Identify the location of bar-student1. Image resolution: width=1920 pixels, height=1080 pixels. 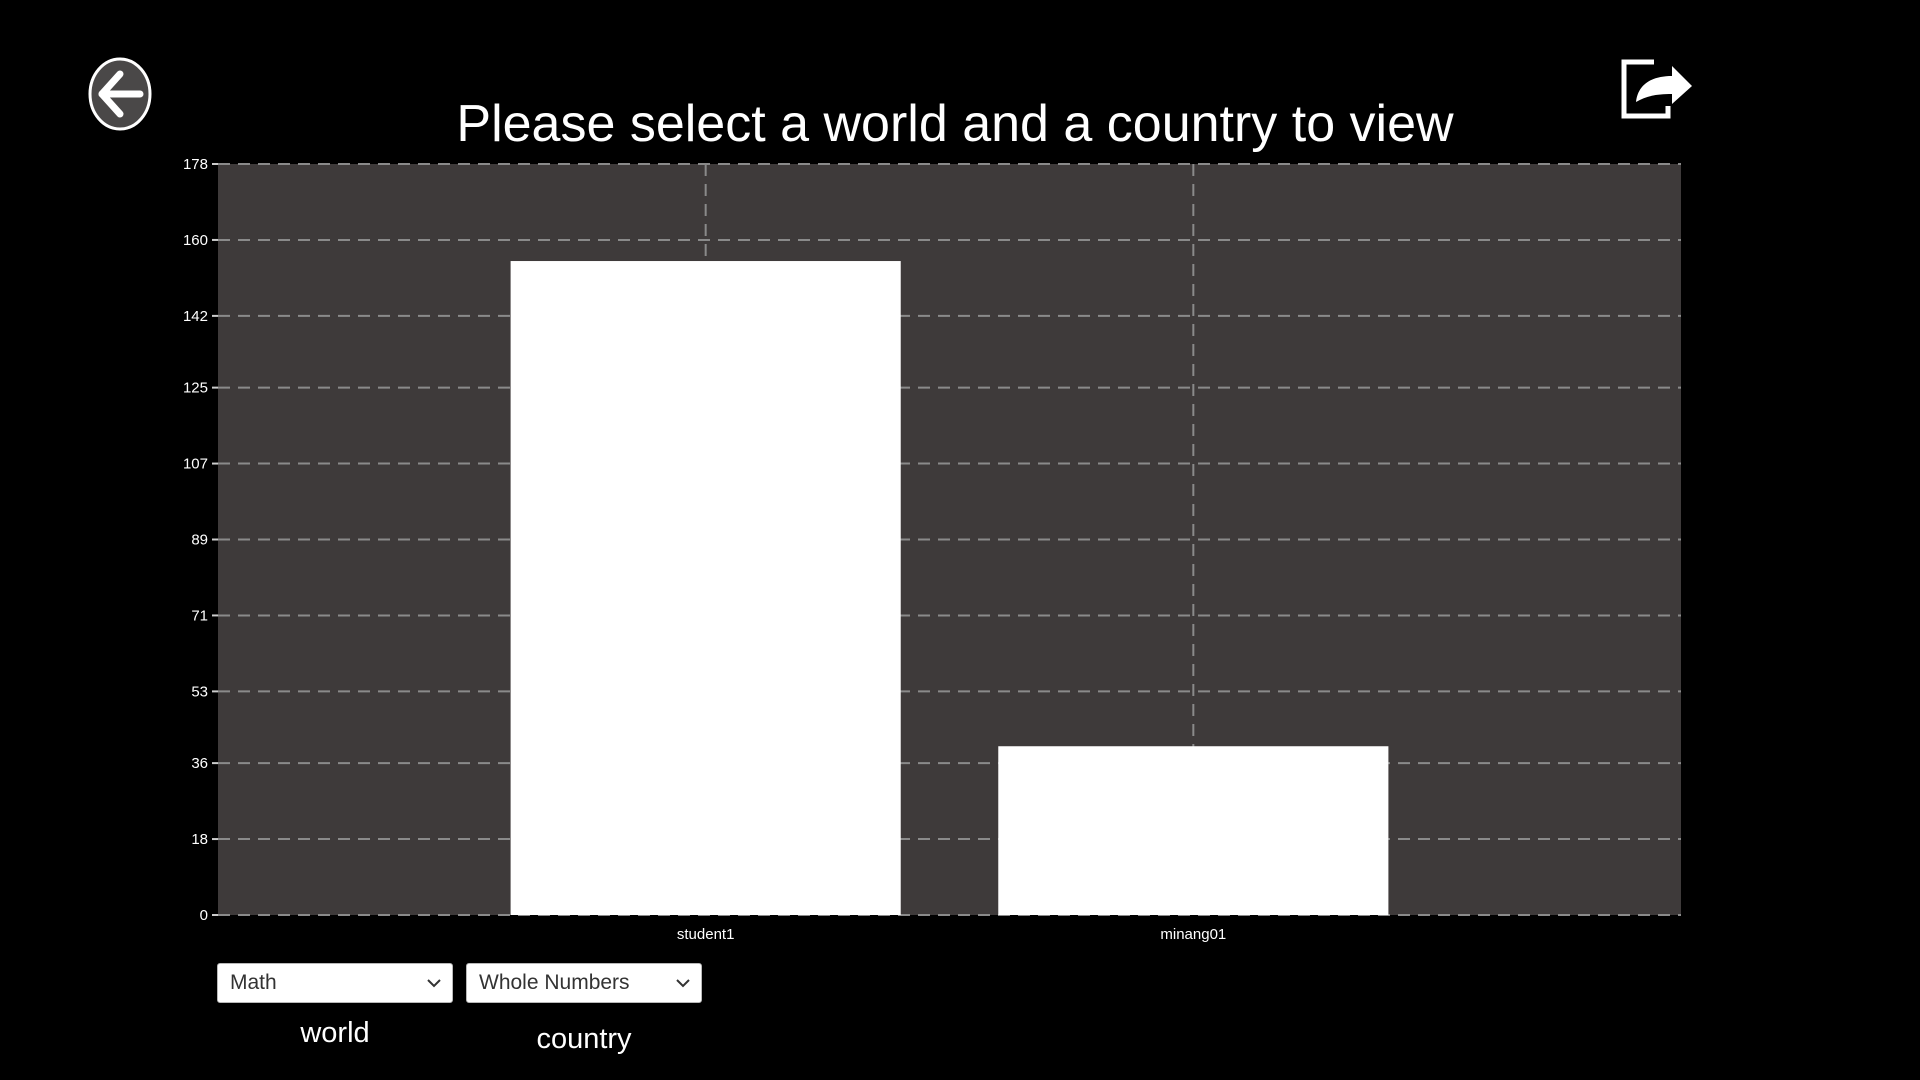
(705, 588).